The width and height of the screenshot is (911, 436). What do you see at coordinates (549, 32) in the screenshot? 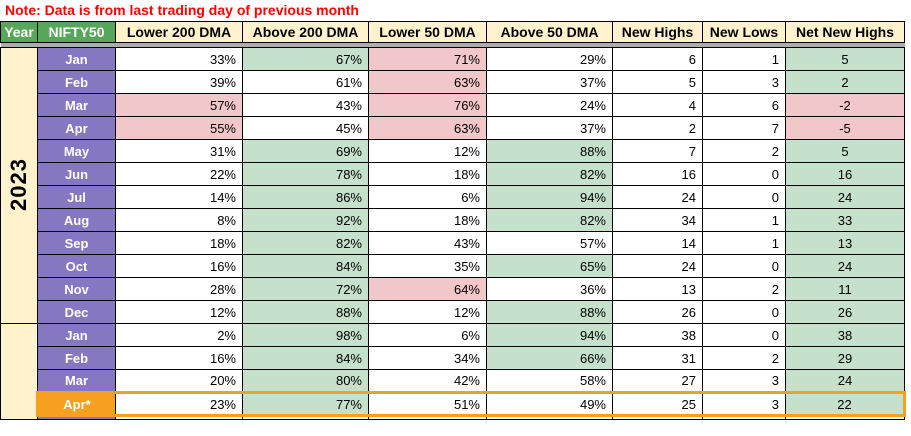
I see `column-header-above-50-dma: Above 50 DMA` at bounding box center [549, 32].